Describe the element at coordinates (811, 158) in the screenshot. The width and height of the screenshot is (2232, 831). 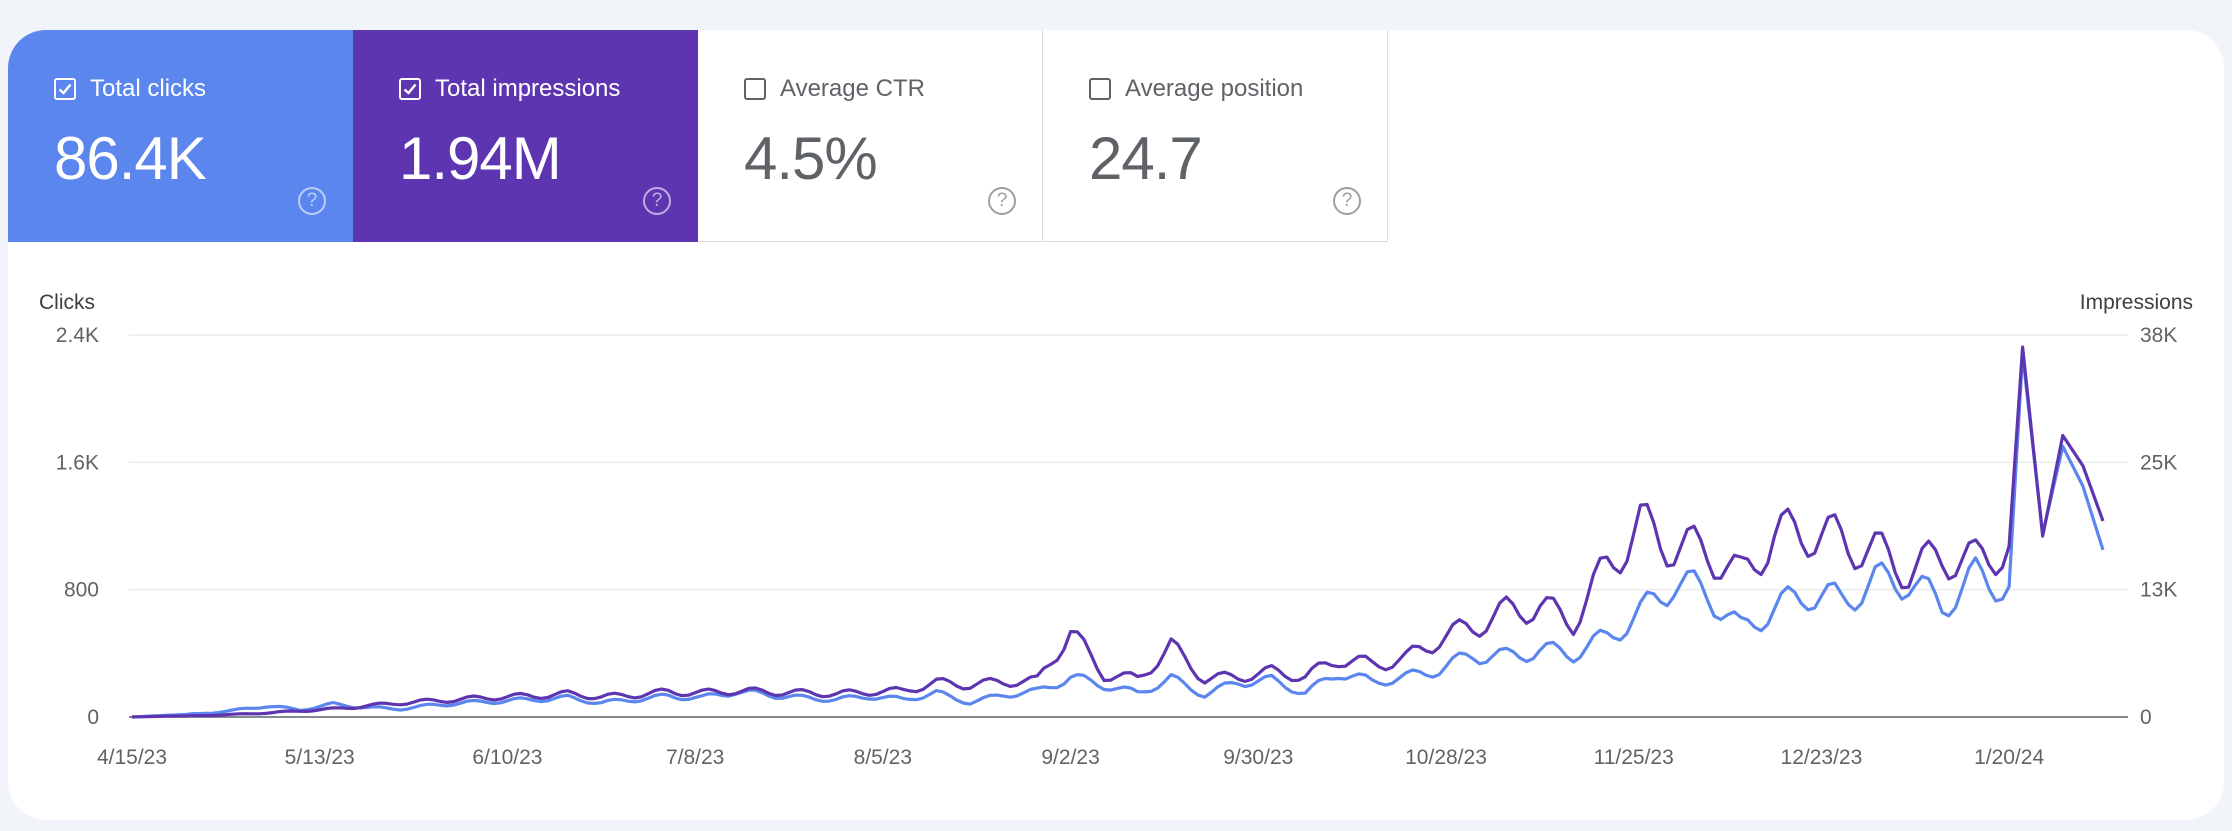
I see `metric-value: 4.5%` at that location.